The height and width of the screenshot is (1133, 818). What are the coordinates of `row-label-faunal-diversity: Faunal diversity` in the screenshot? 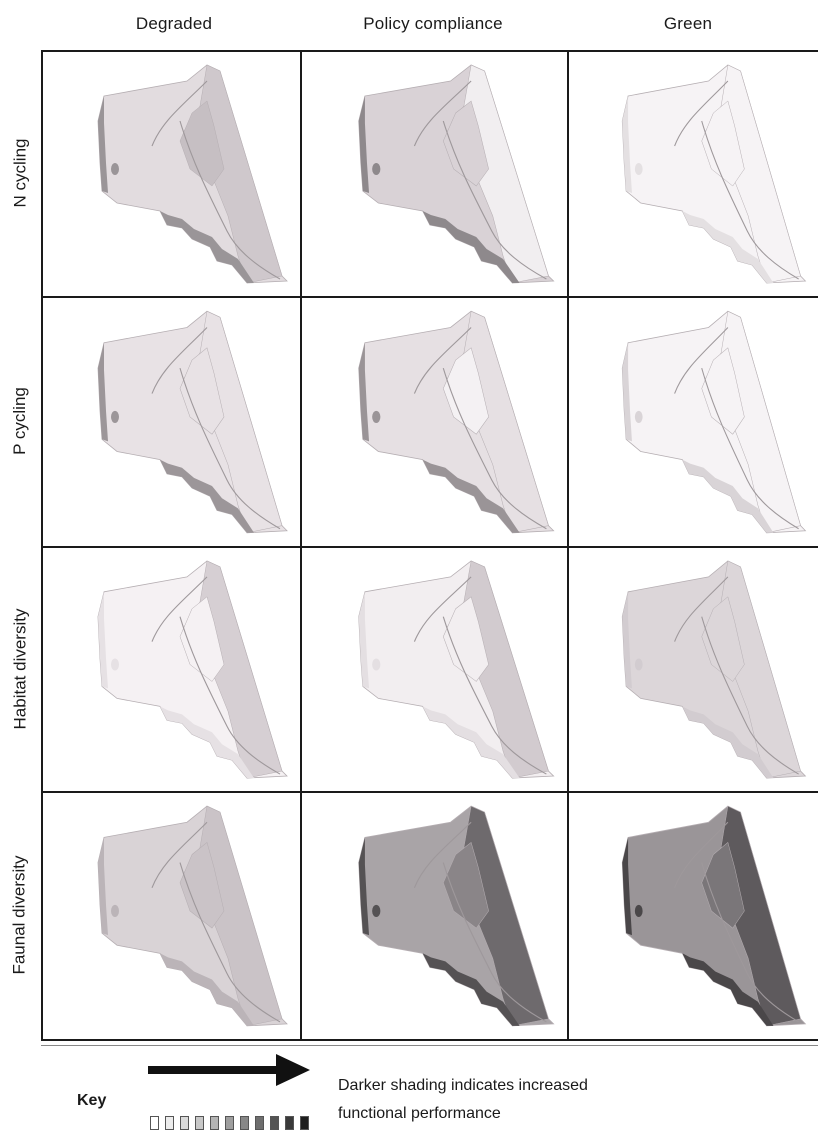 It's located at (19, 915).